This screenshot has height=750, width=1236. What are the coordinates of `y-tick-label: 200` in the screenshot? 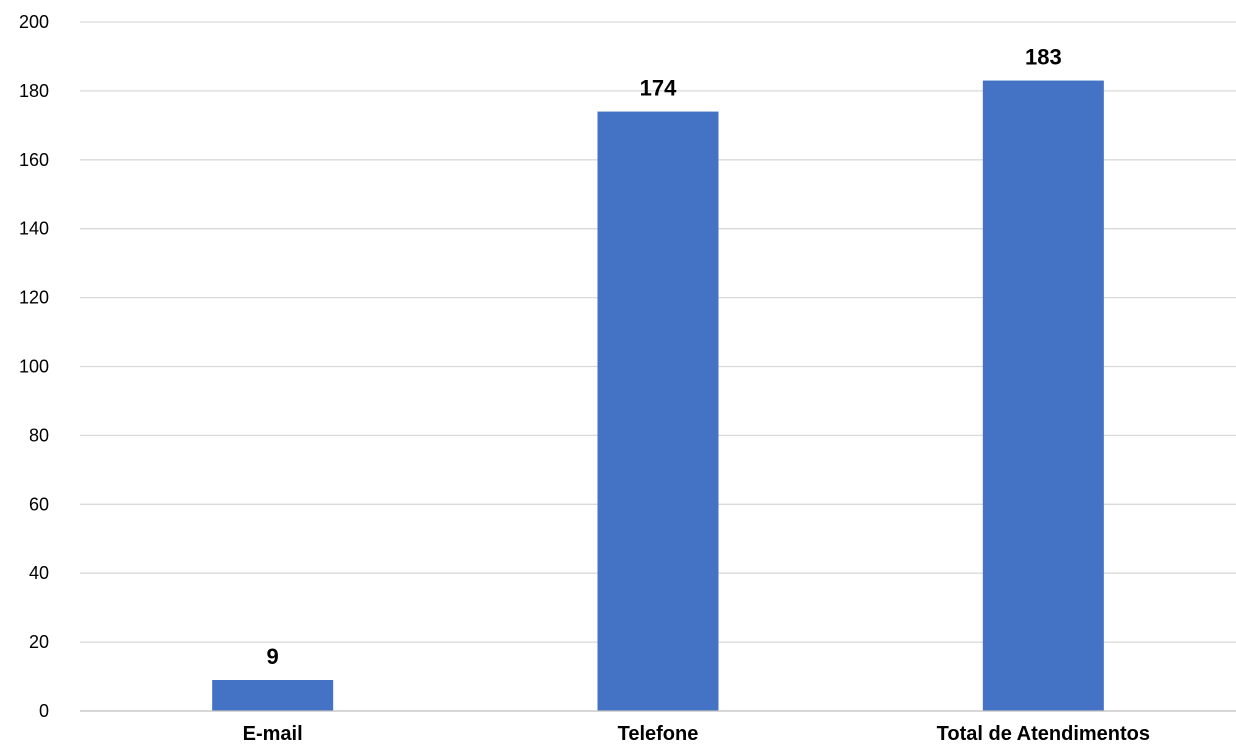 It's located at (34, 22).